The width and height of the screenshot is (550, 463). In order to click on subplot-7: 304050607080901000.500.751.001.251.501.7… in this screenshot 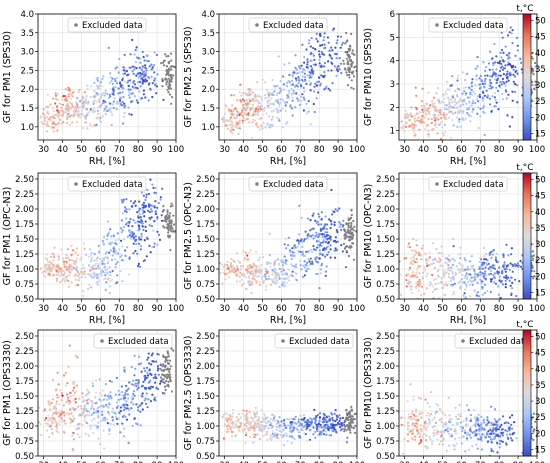, I will do `click(93, 396)`.